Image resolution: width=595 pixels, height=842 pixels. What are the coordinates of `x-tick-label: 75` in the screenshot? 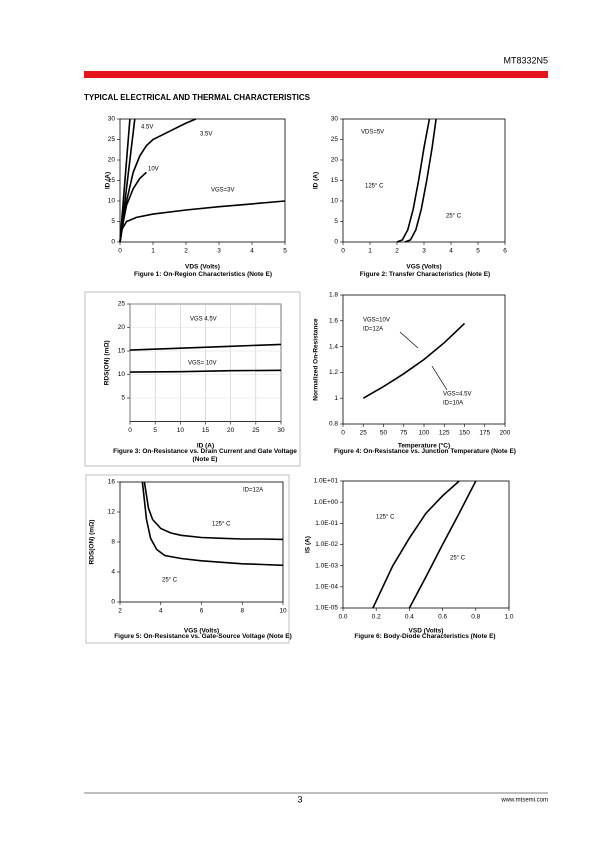 It's located at (404, 433).